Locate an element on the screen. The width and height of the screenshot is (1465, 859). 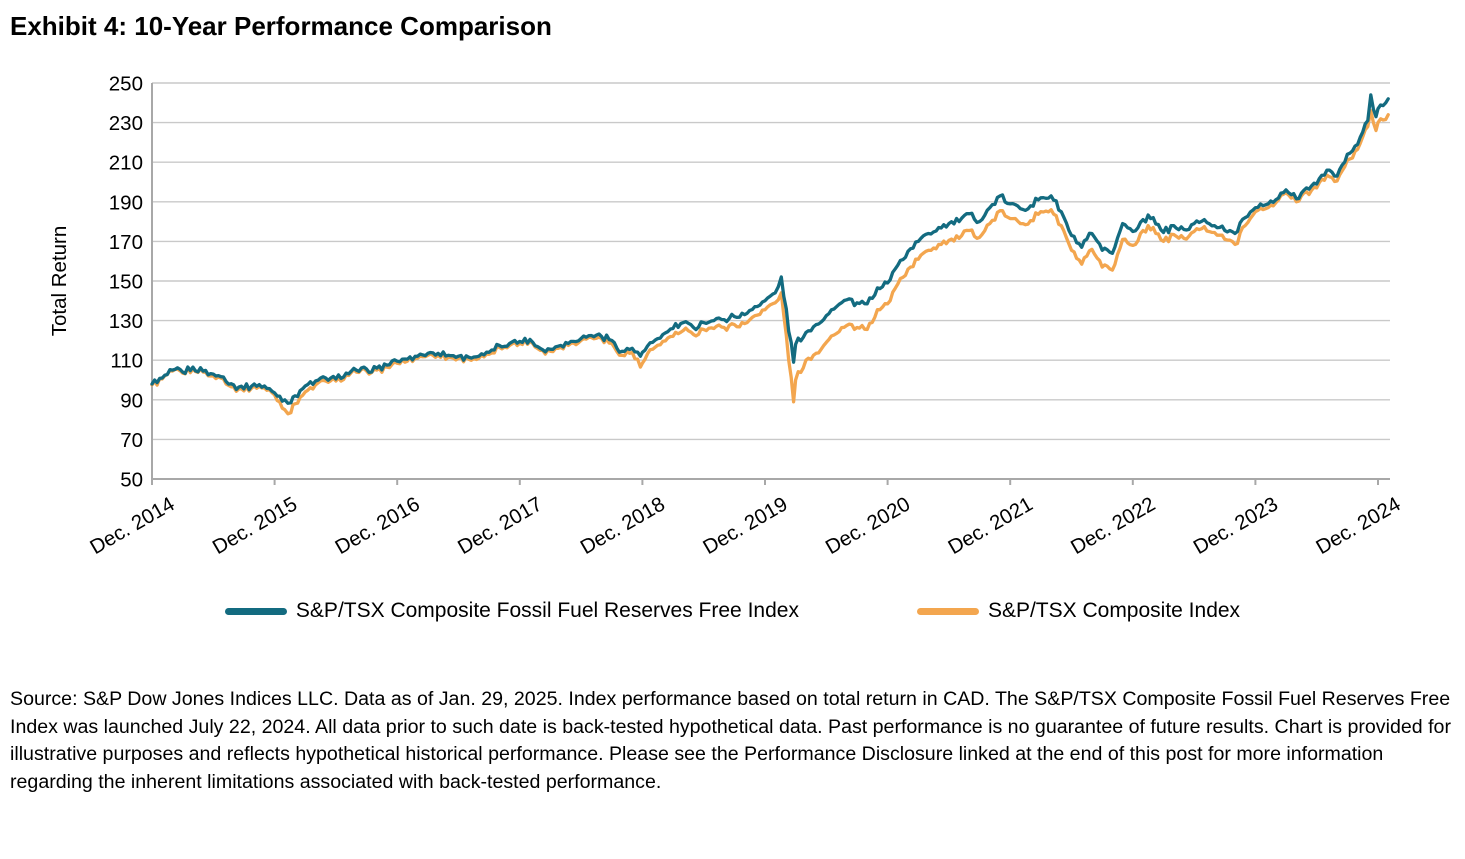
y-tick-label: 190 is located at coordinates (126, 202).